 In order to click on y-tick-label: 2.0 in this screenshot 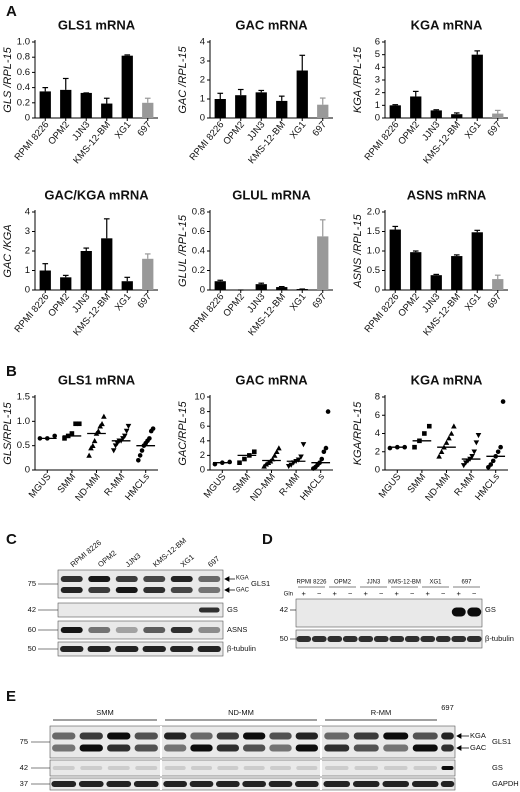, I will do `click(373, 212)`.